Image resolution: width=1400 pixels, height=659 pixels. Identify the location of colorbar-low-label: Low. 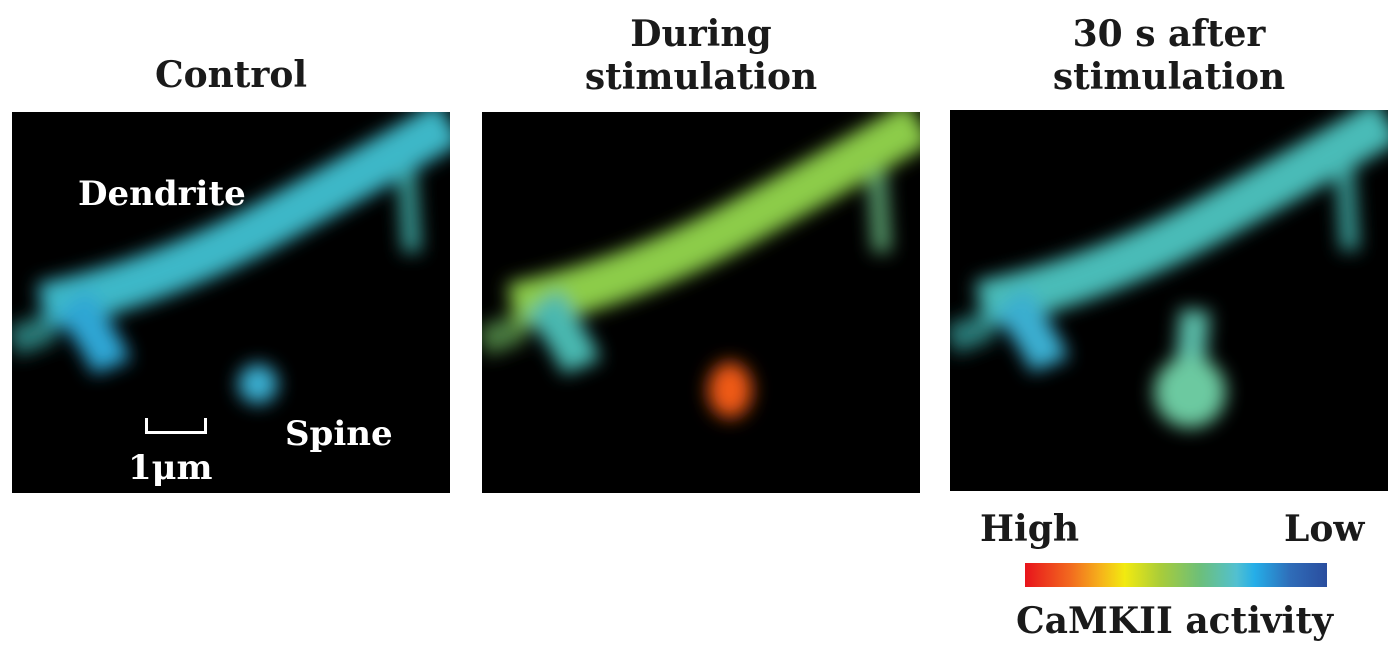
(1324, 529).